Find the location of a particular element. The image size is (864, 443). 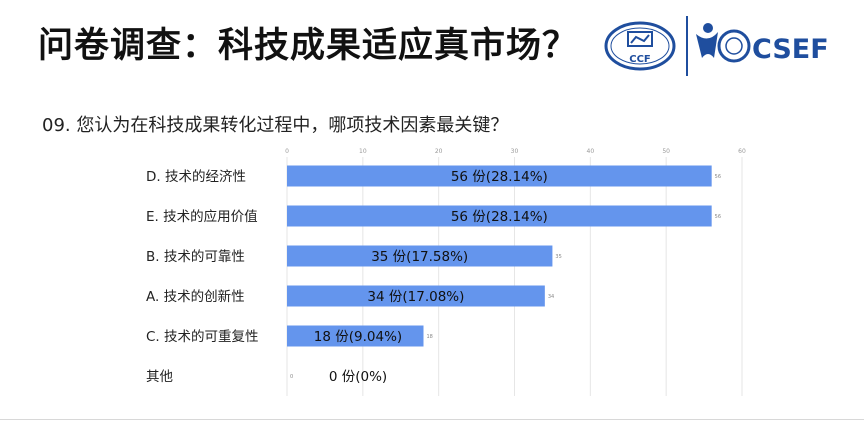

data-label: 0 份(0%) is located at coordinates (358, 377).